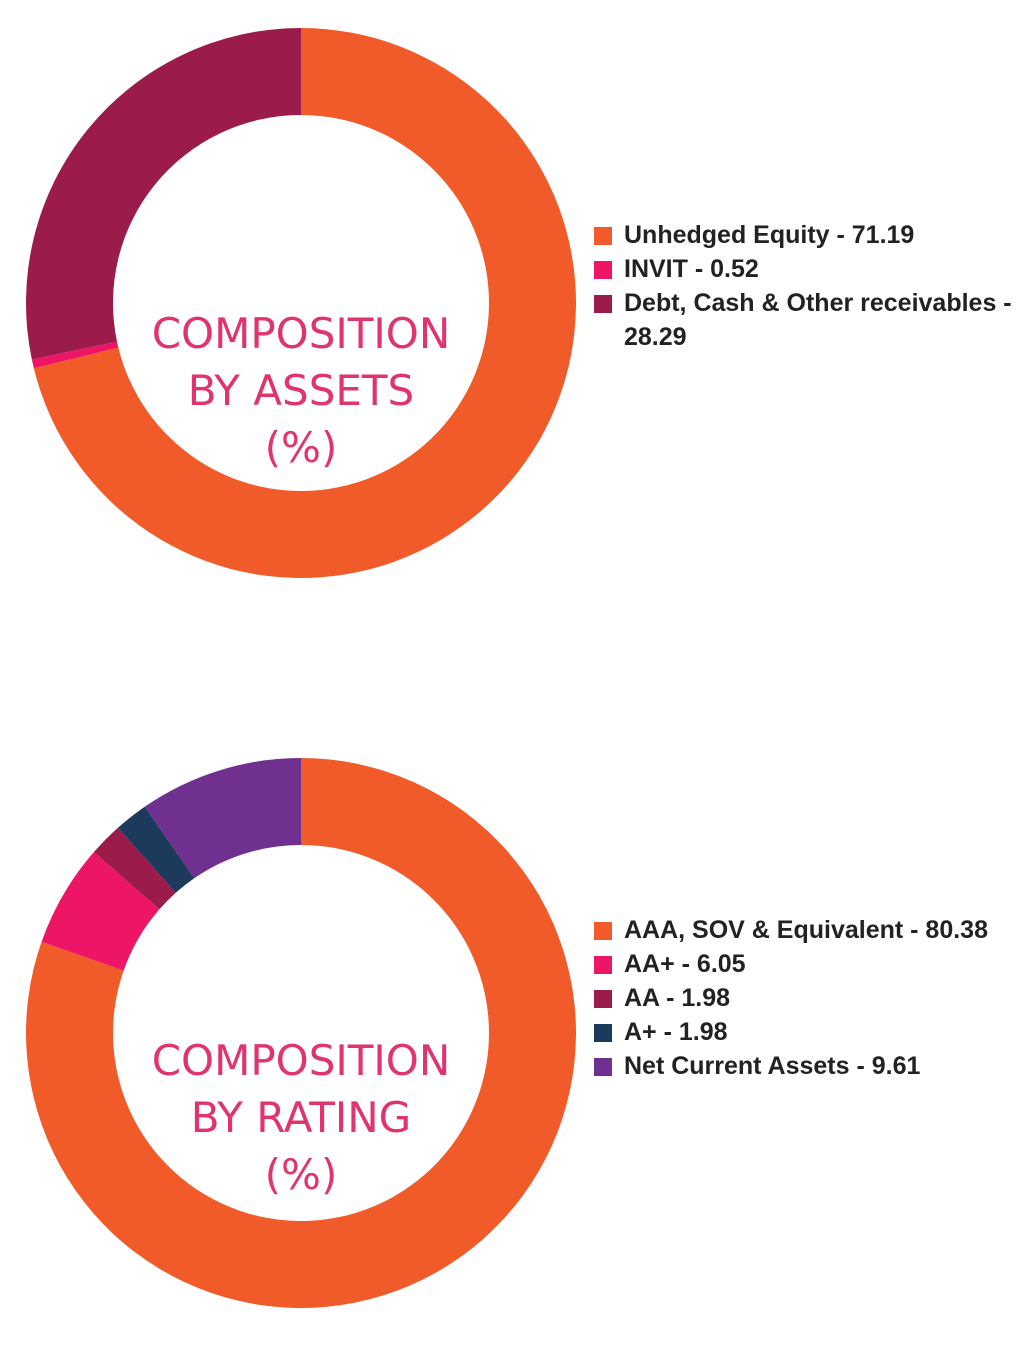  I want to click on center-label-line: BY RATING, so click(301, 1117).